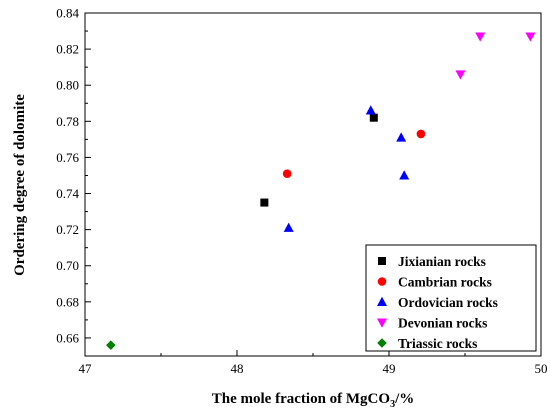  Describe the element at coordinates (448, 302) in the screenshot. I see `legend-label: Ordovician rocks` at that location.